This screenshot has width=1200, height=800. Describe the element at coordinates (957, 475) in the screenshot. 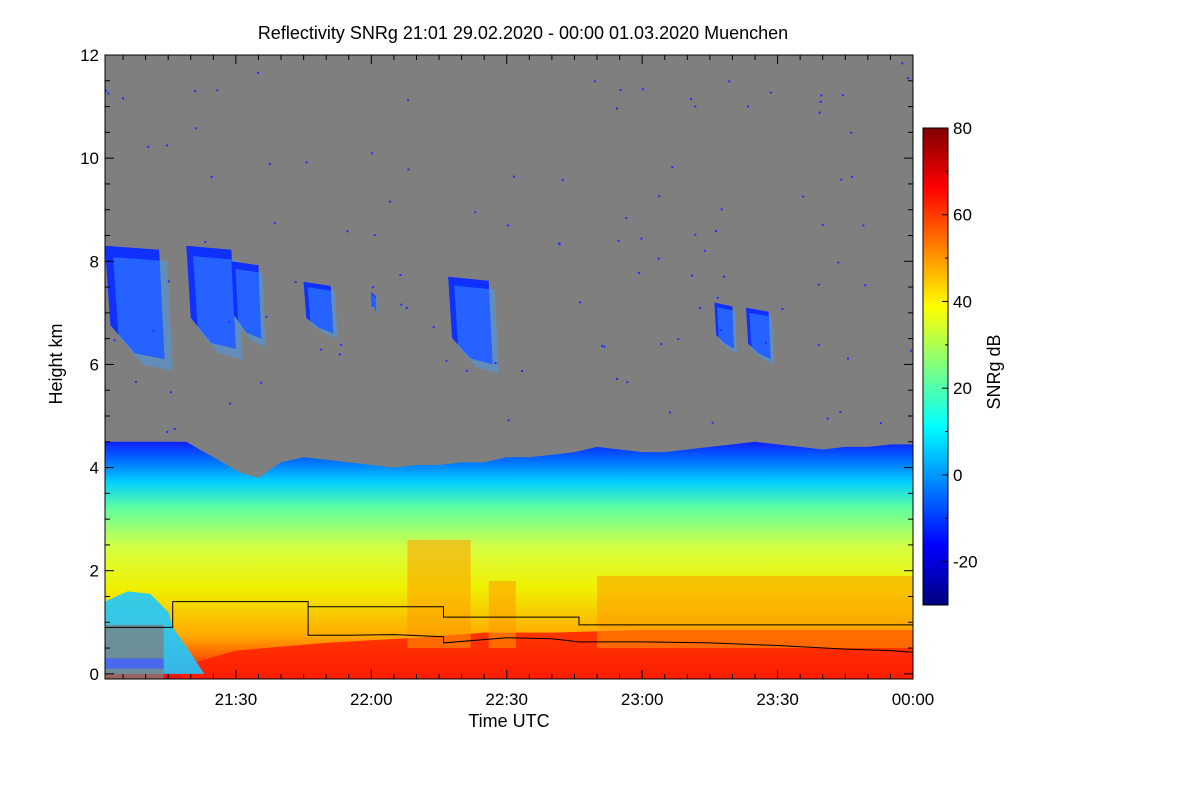

I see `colorbar-tick-label: 0` at that location.